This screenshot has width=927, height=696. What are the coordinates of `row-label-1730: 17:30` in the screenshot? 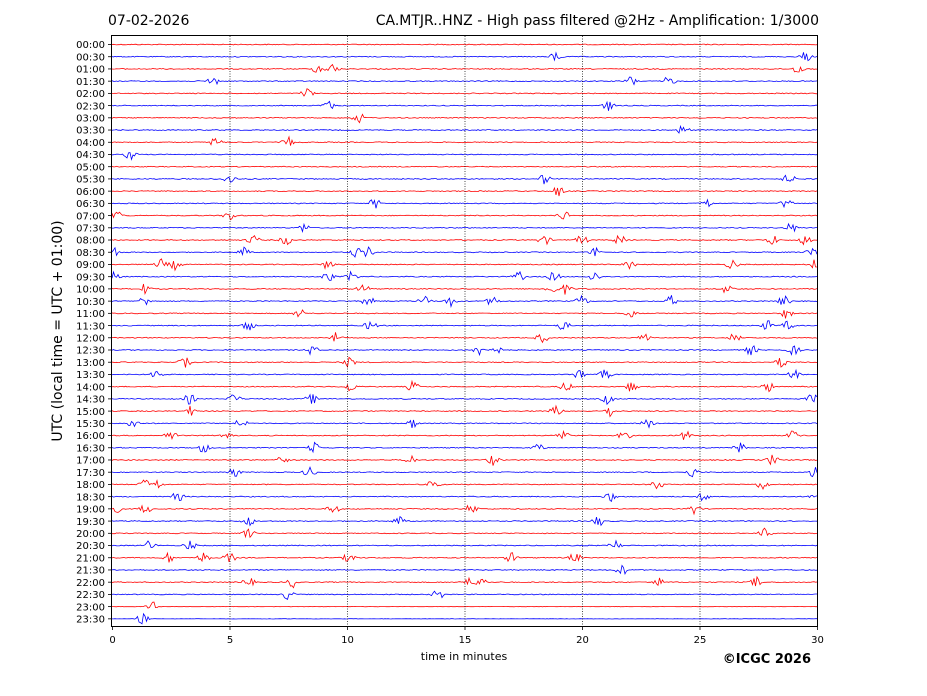 It's located at (90, 473).